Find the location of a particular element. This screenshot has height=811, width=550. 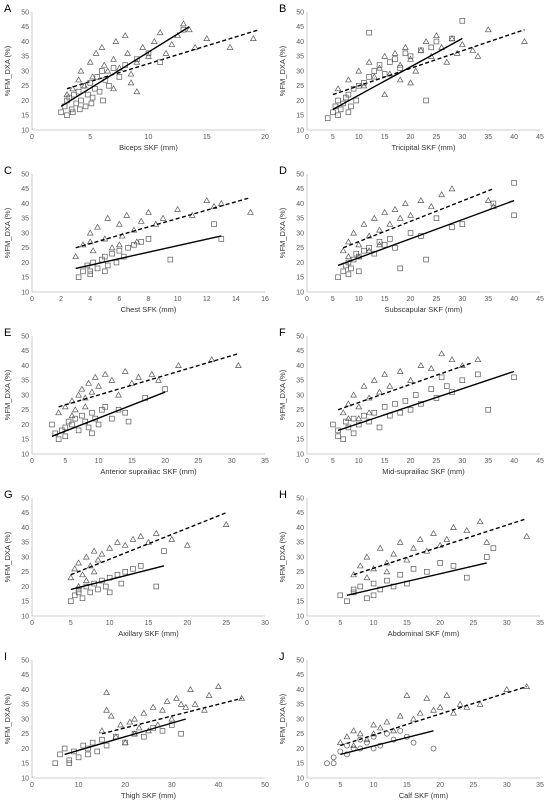

y-tick-label: 45 is located at coordinates (25, 513).